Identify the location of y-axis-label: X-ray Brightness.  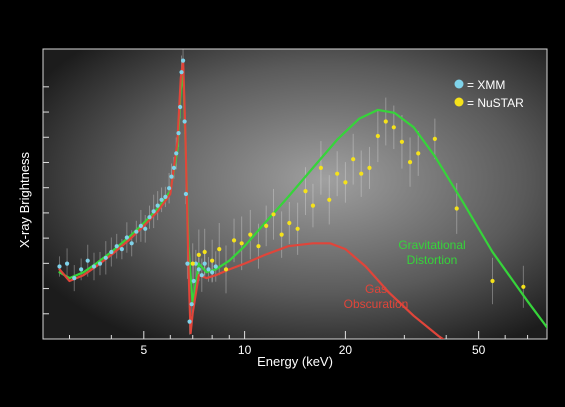
(24, 199).